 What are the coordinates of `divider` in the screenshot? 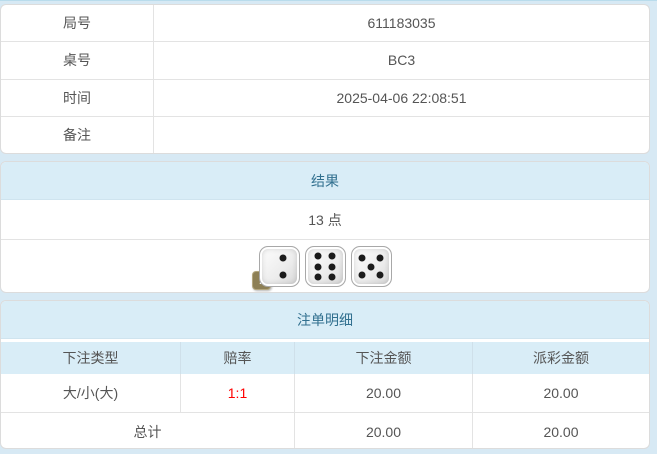 It's located at (325, 340).